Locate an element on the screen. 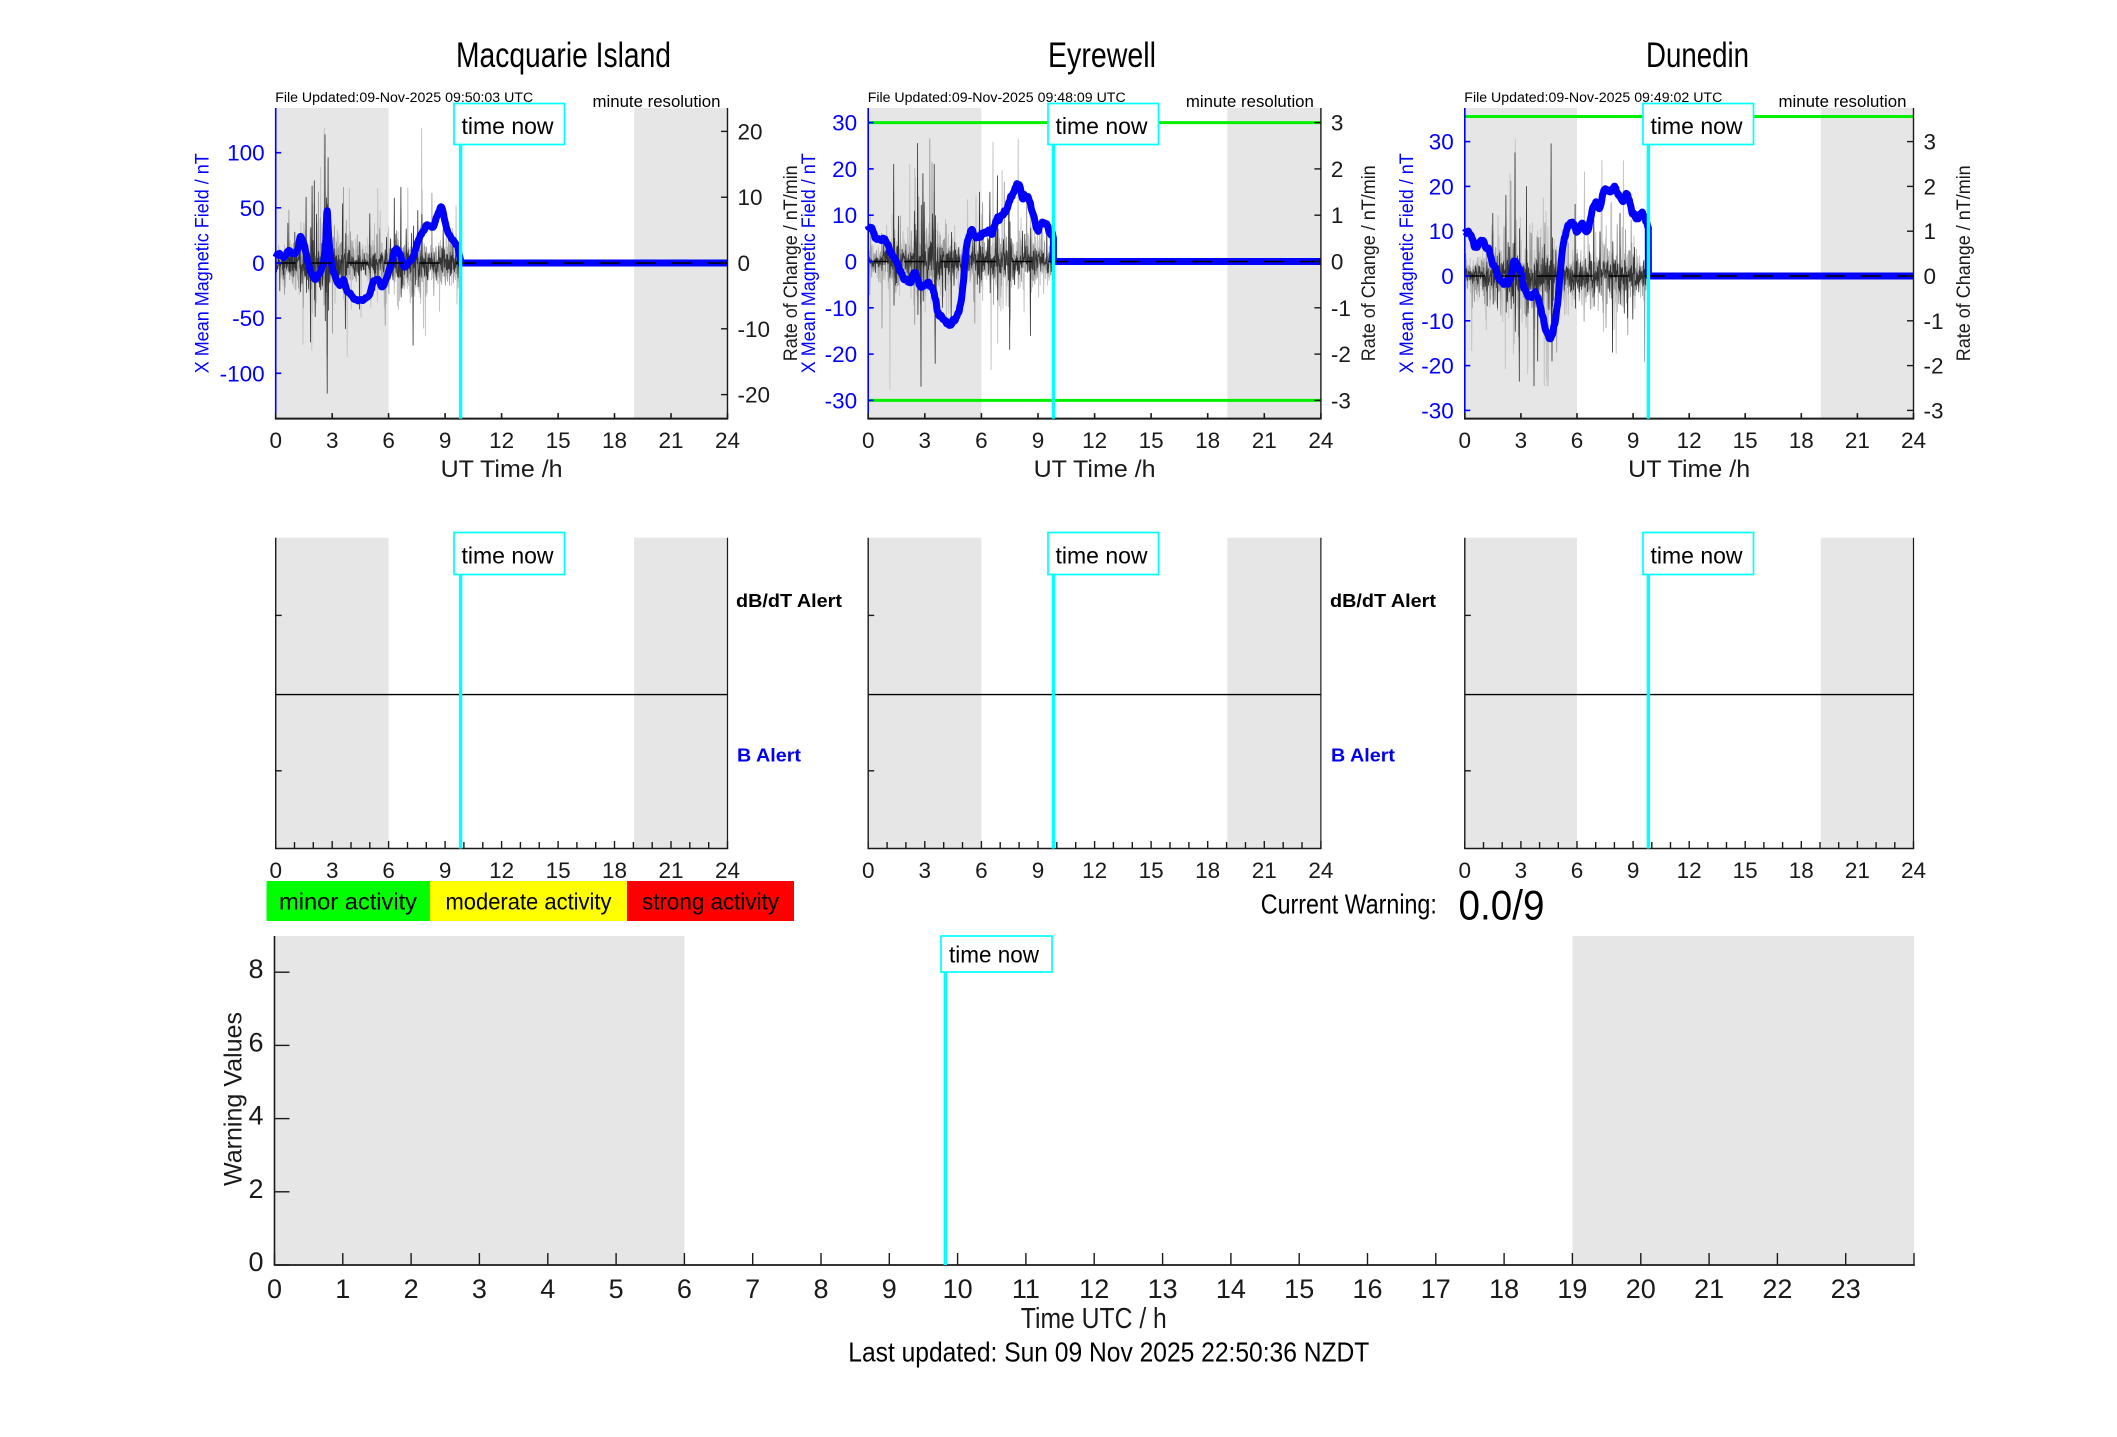  svg-text: Macquarie Island is located at coordinates (563, 55).